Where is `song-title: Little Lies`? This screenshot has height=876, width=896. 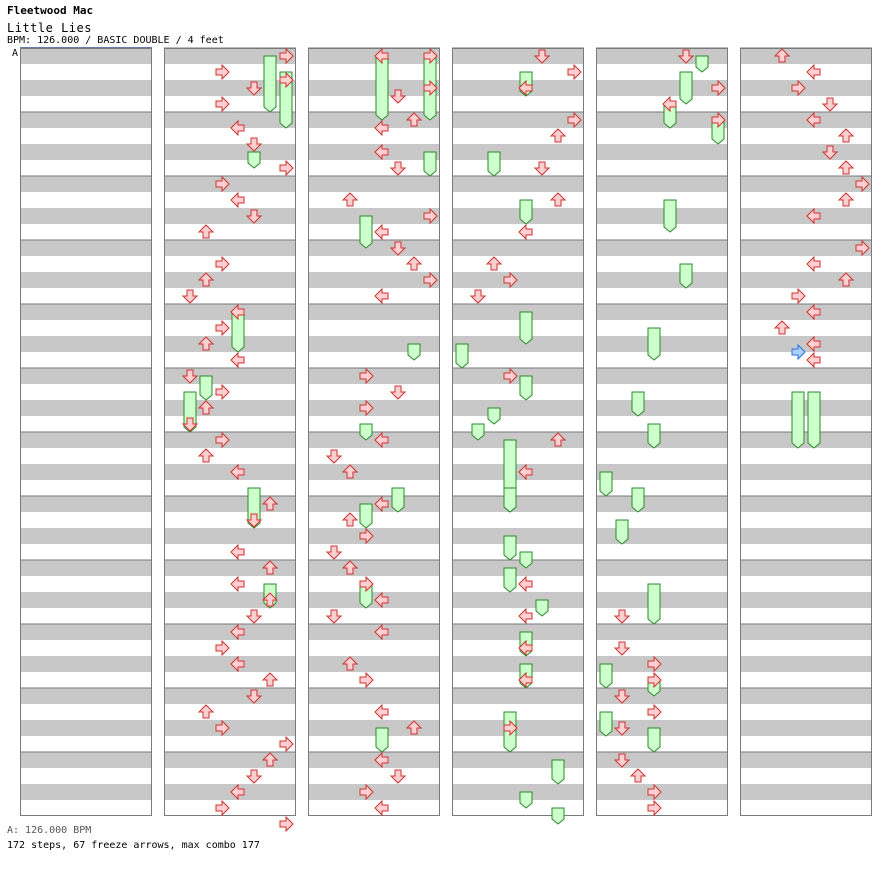
song-title: Little Lies is located at coordinates (49, 28).